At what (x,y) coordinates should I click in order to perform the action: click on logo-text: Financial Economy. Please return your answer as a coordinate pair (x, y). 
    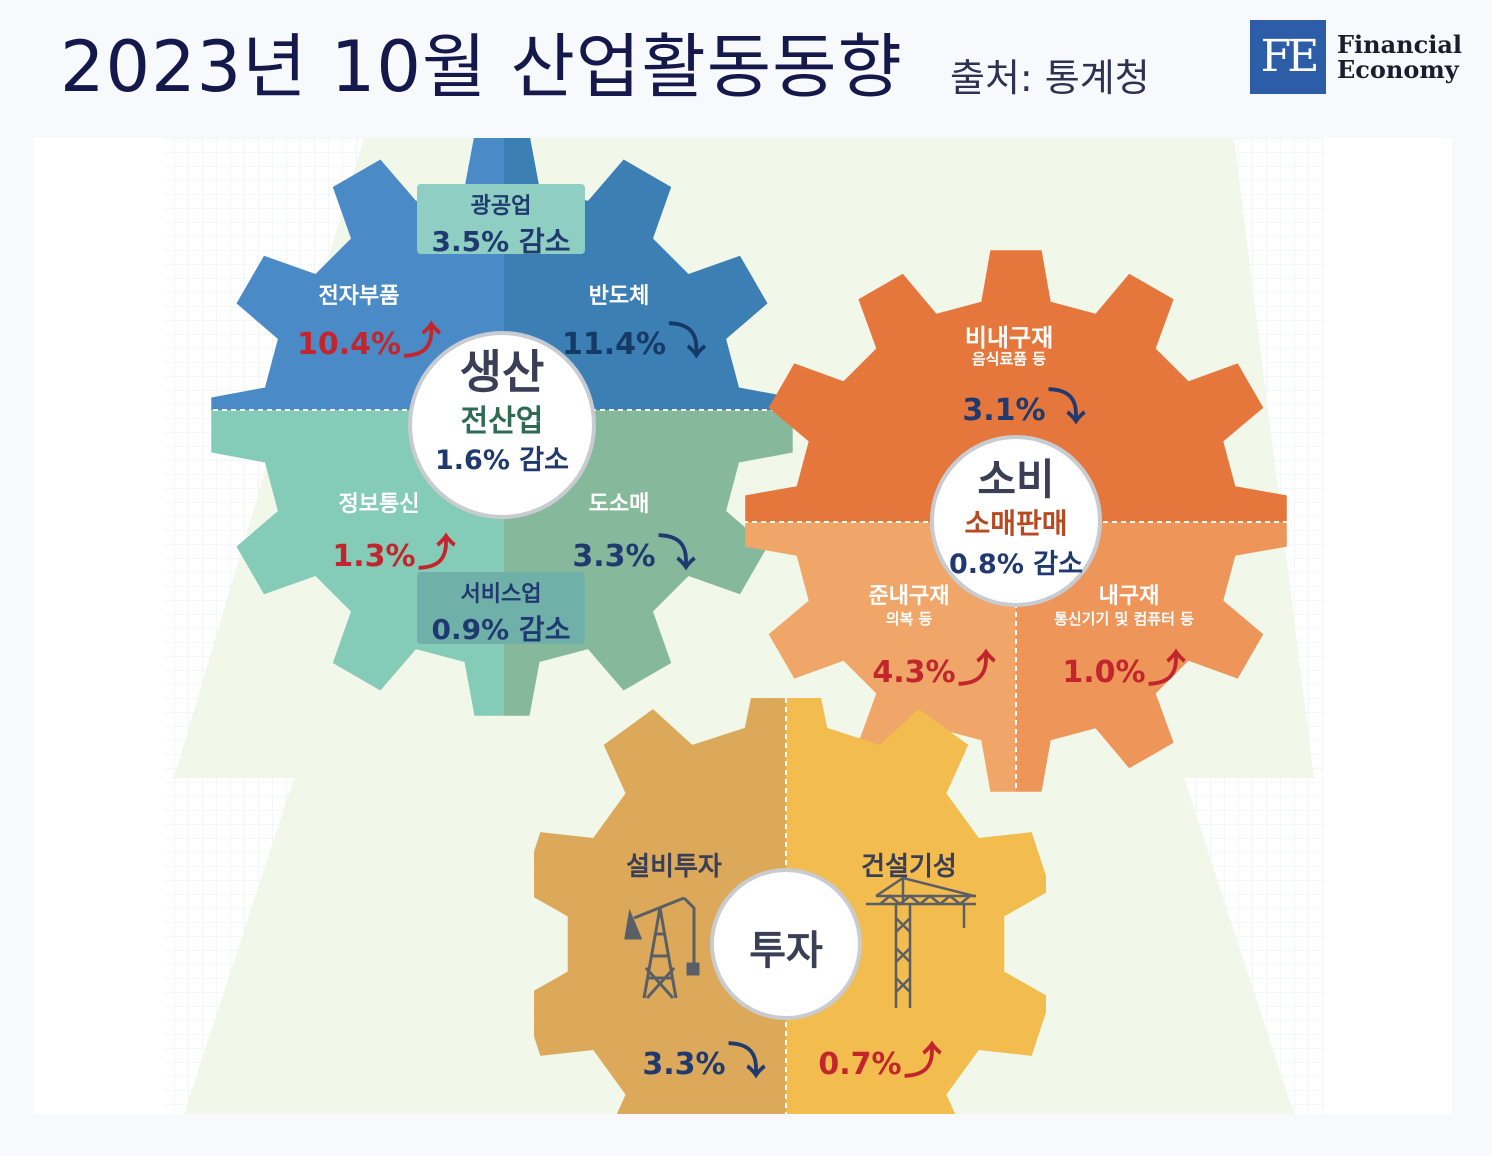
    Looking at the image, I should click on (1399, 57).